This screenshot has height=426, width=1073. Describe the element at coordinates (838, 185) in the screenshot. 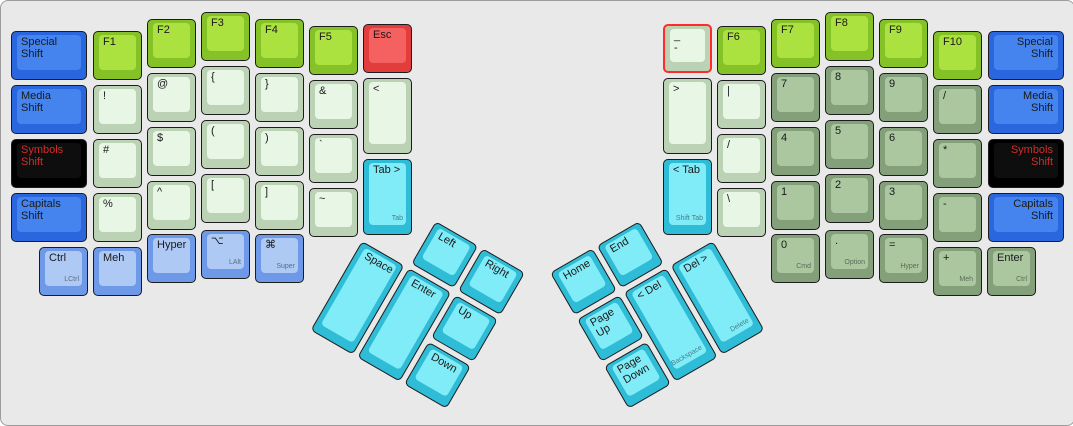

I see `key-label: 2` at that location.